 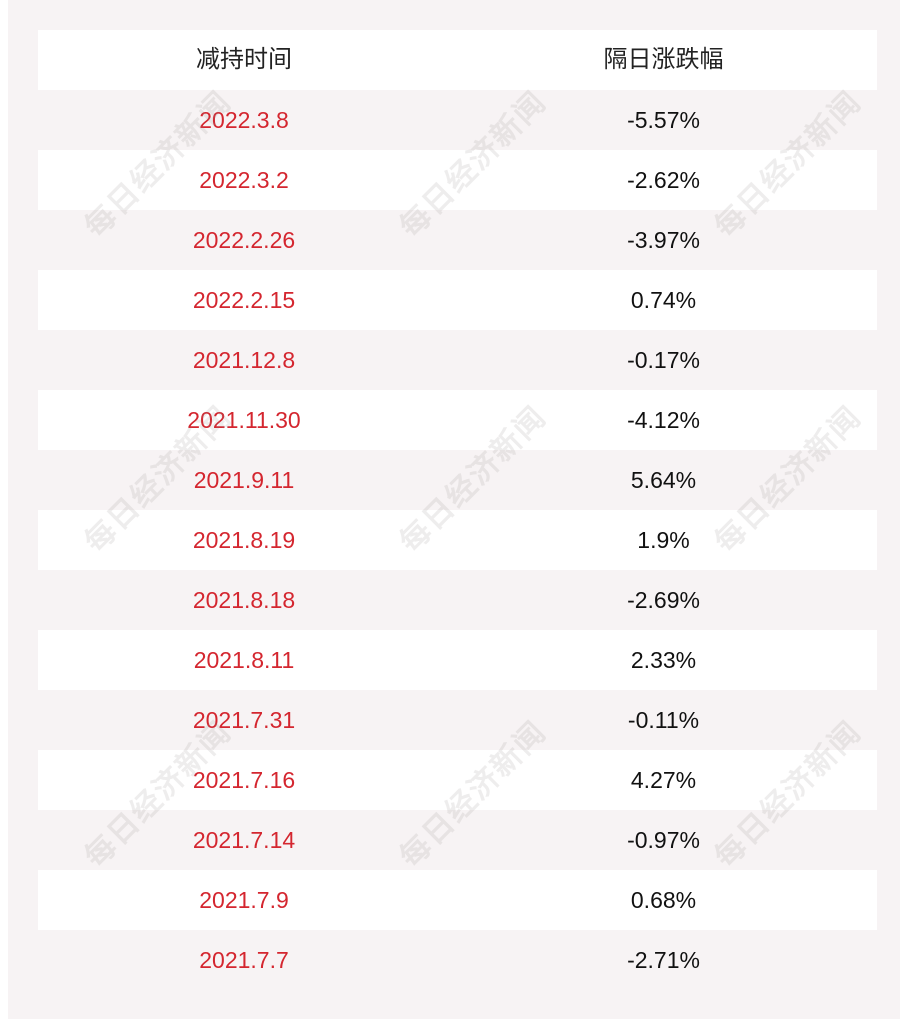 What do you see at coordinates (663, 420) in the screenshot?
I see `change-cell: -4.12%` at bounding box center [663, 420].